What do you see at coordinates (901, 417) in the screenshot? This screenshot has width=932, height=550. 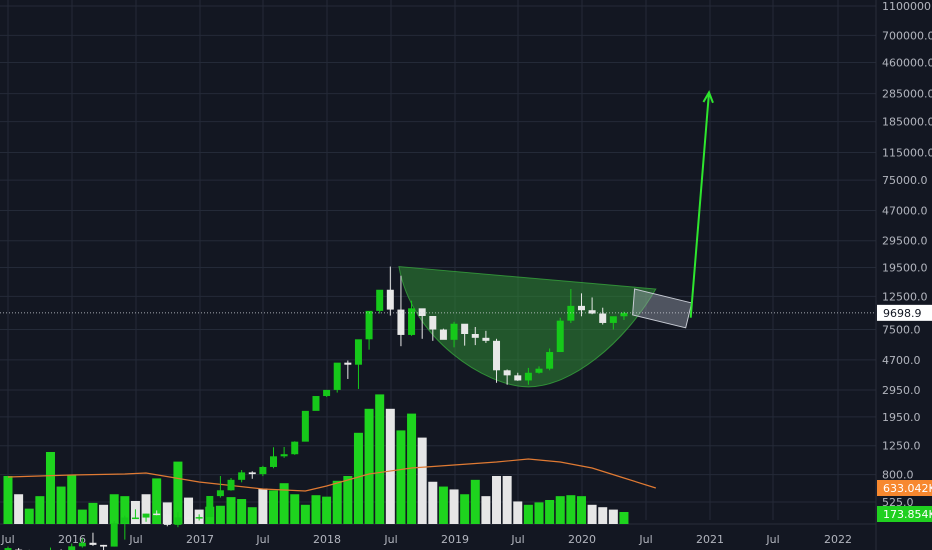 I see `y-tick-label: 1950.0` at bounding box center [901, 417].